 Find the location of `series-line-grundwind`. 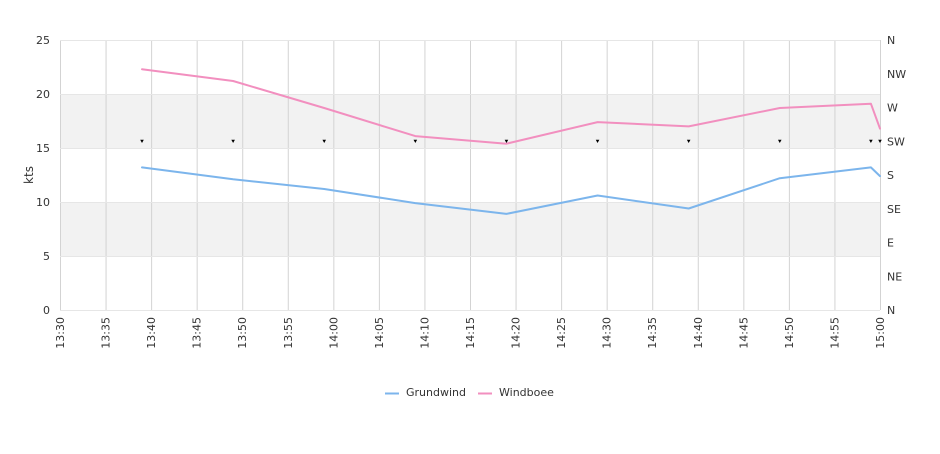

series-line-grundwind is located at coordinates (511, 190).